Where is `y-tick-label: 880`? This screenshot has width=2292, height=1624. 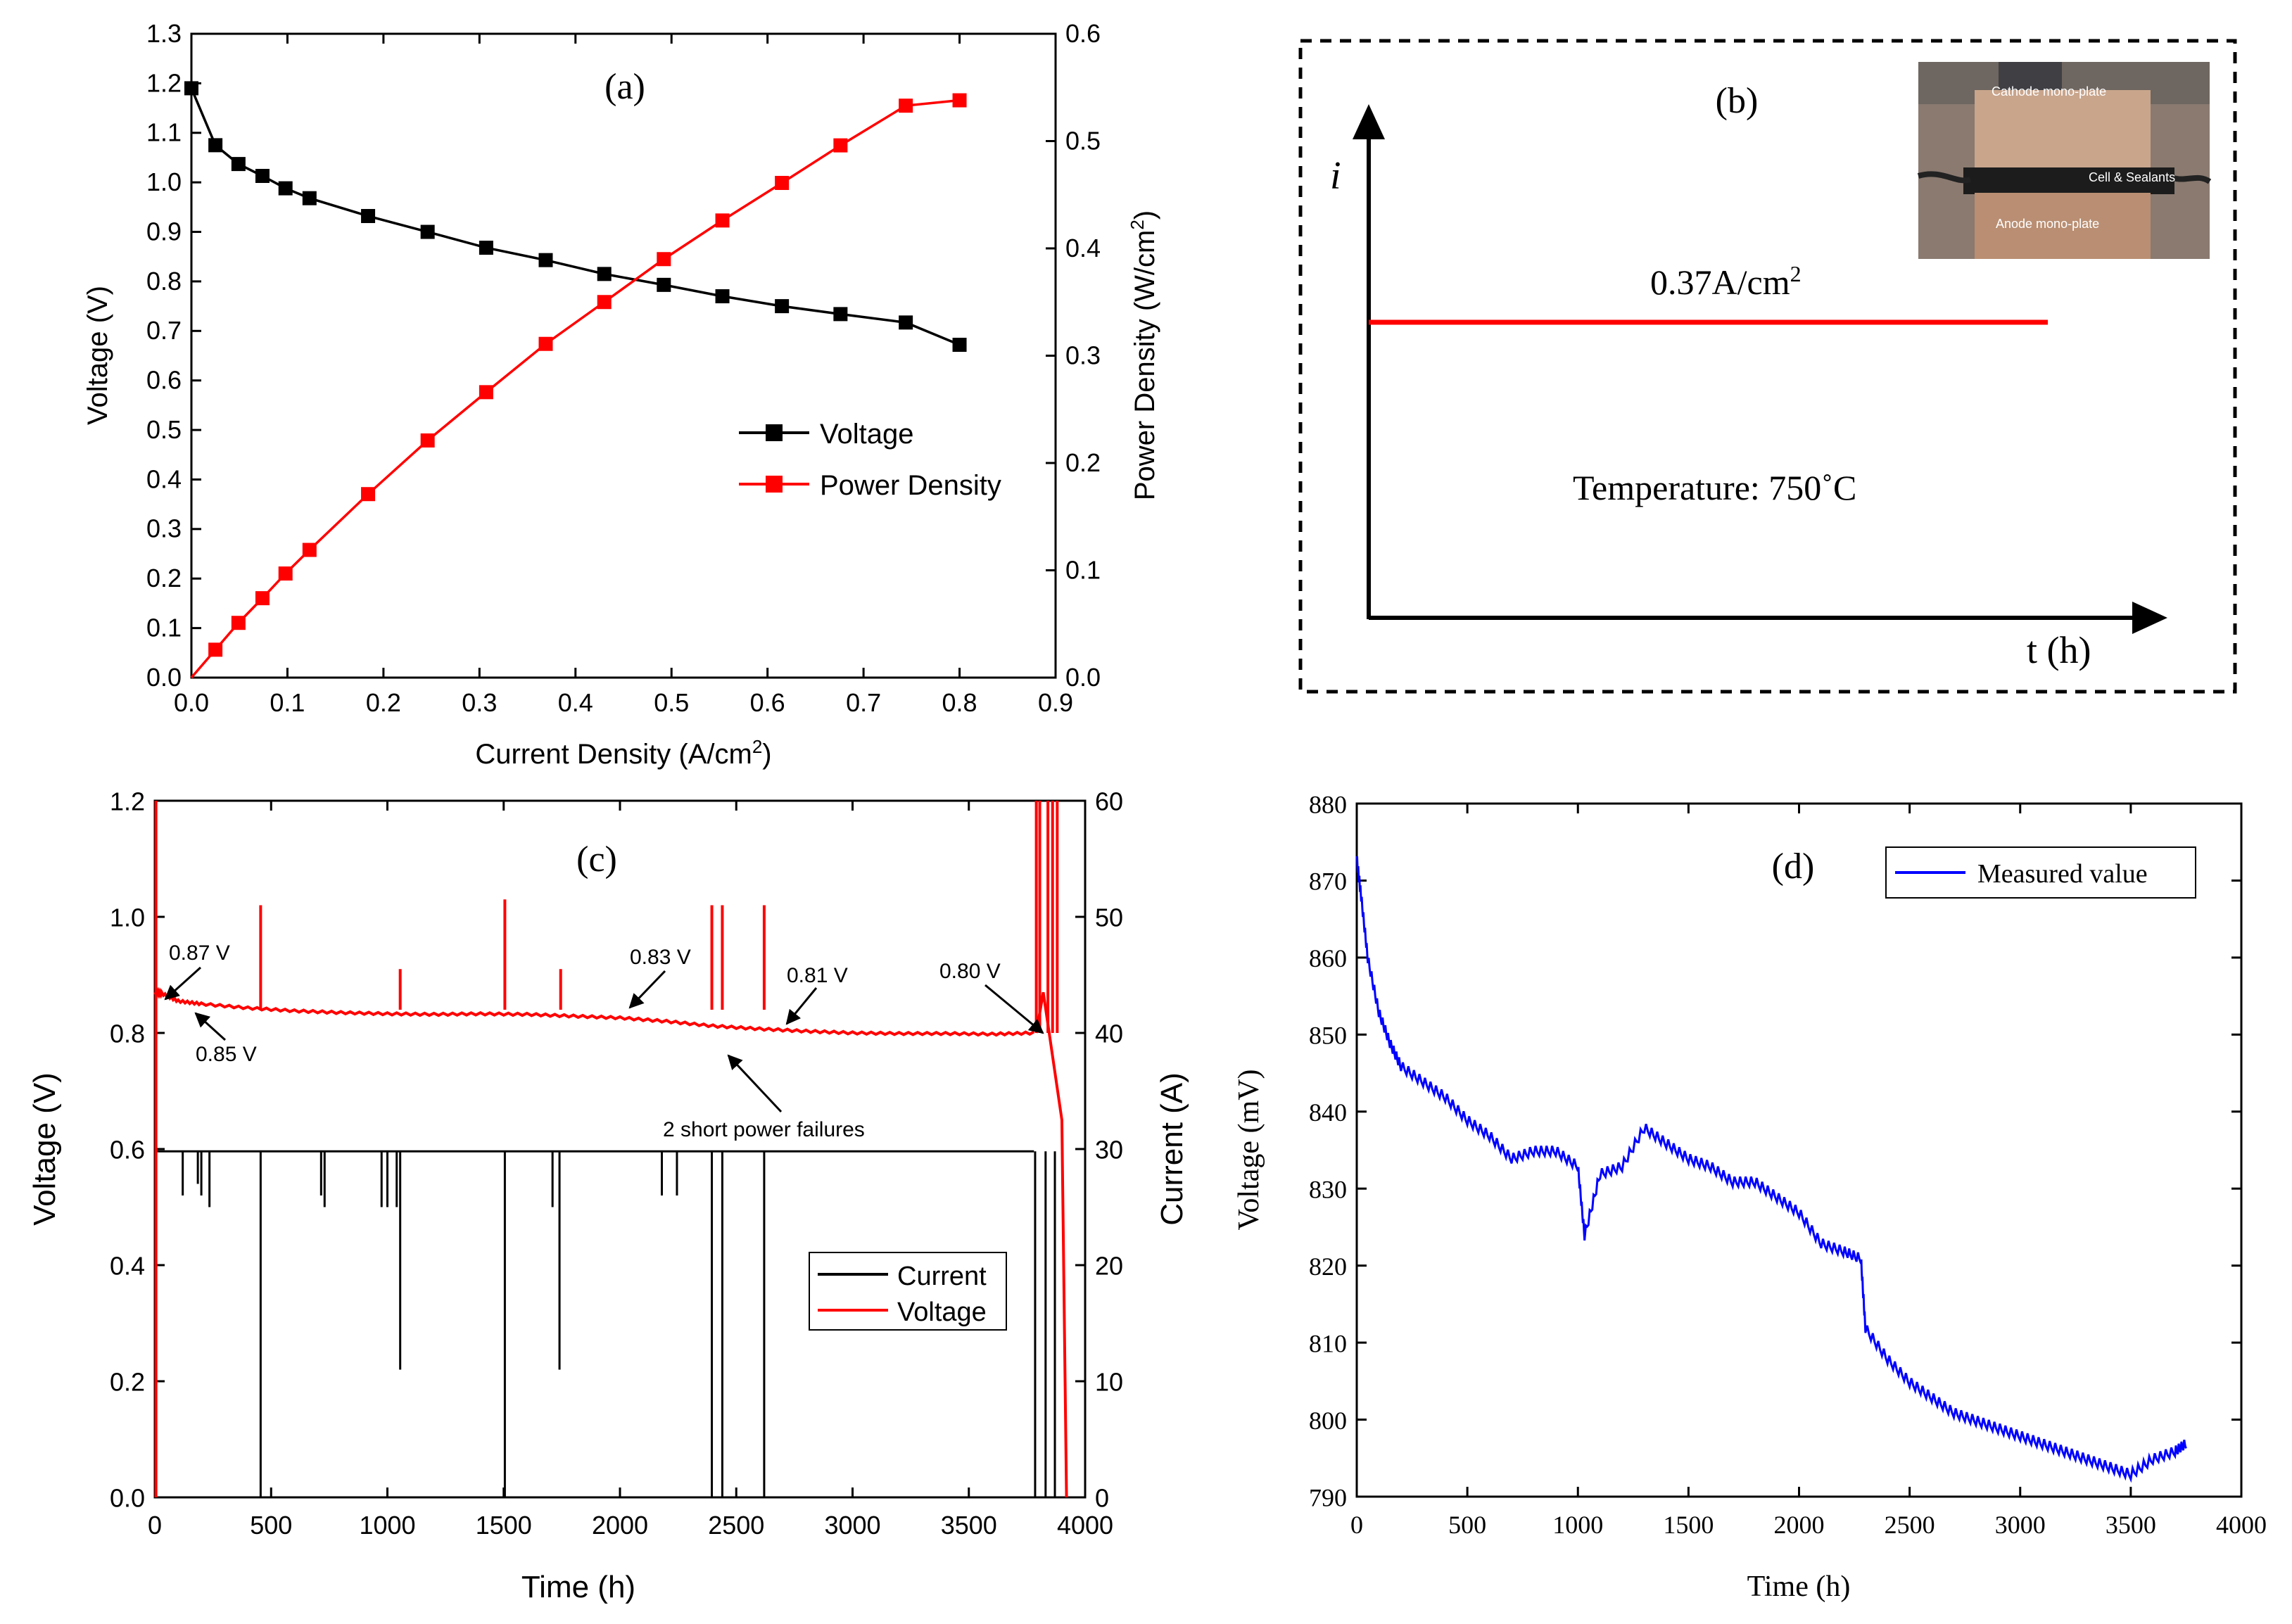
y-tick-label: 880 is located at coordinates (1328, 804).